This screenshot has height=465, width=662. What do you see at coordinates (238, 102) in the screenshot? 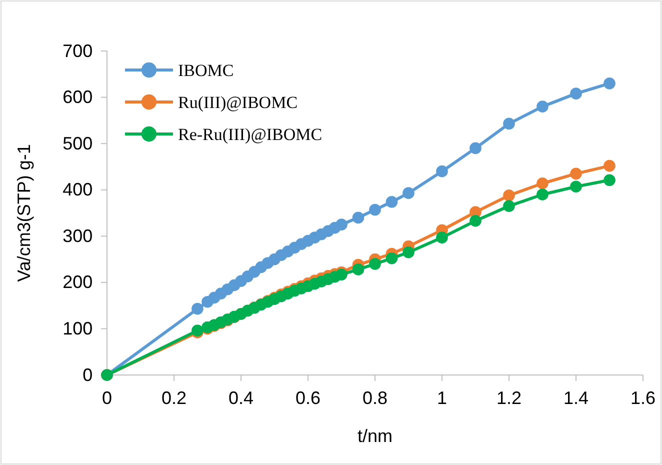
I see `legend-label: Ru(III)@IBOMC` at bounding box center [238, 102].